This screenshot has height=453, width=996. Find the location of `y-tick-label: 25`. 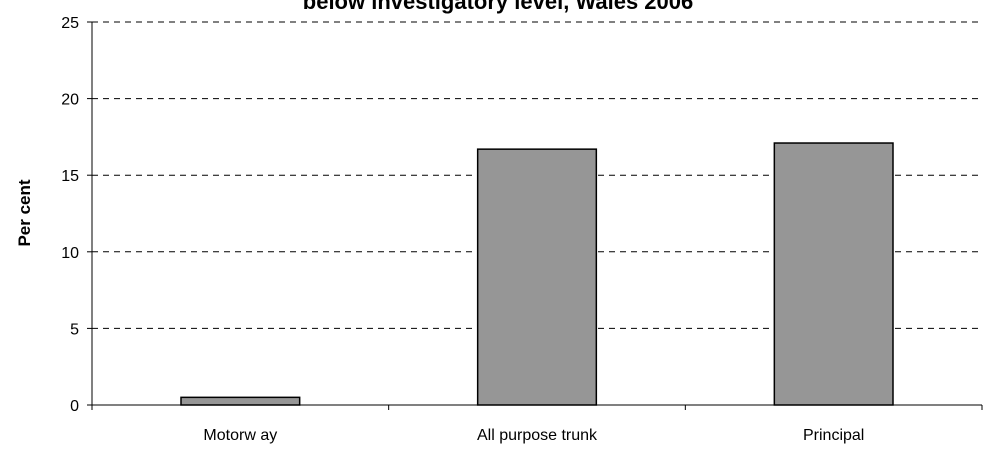

y-tick-label: 25 is located at coordinates (70, 23).